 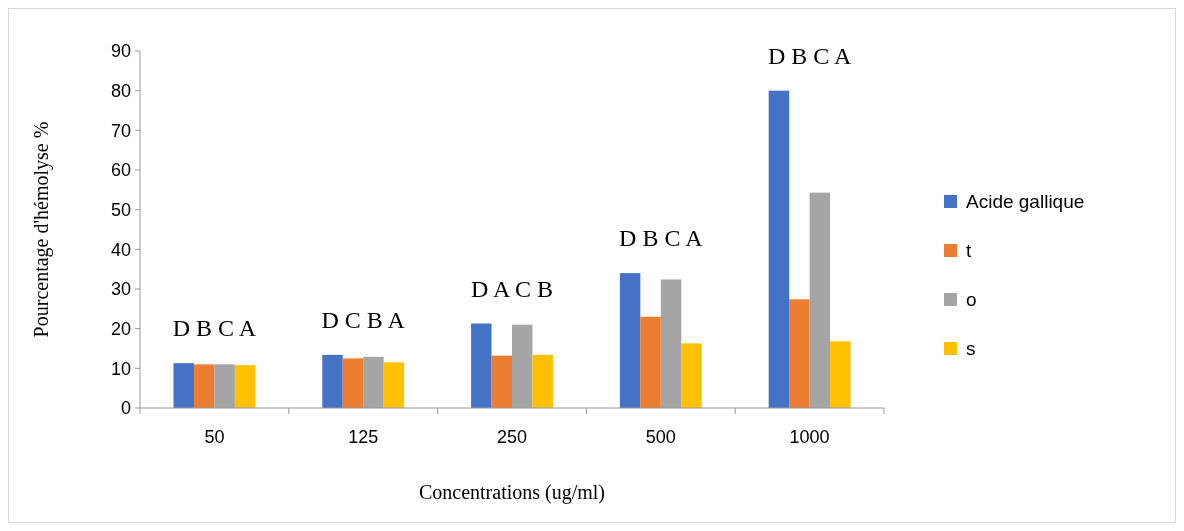 I want to click on x-axis-title: Concentrations (ug/ml), so click(x=512, y=492).